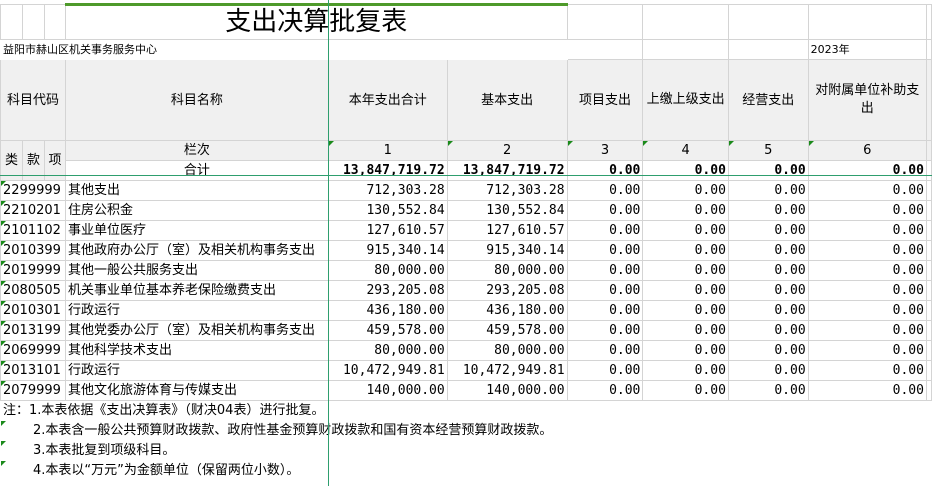 This screenshot has height=486, width=932. What do you see at coordinates (196, 270) in the screenshot?
I see `row-name: 其他一般公共服务支出` at bounding box center [196, 270].